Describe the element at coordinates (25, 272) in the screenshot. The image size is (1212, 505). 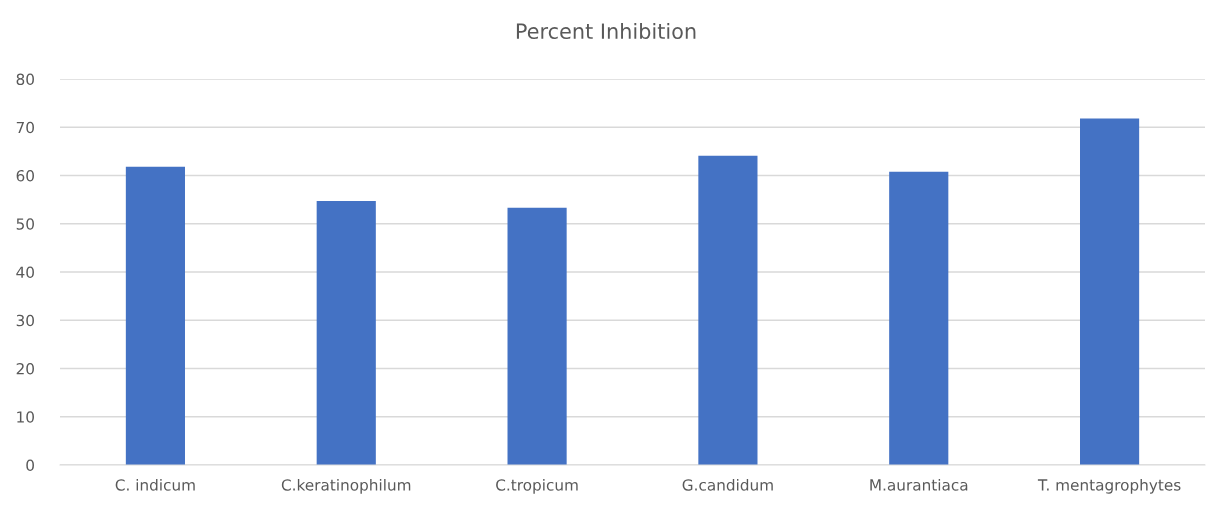
I see `y-tick-label: 40` at that location.